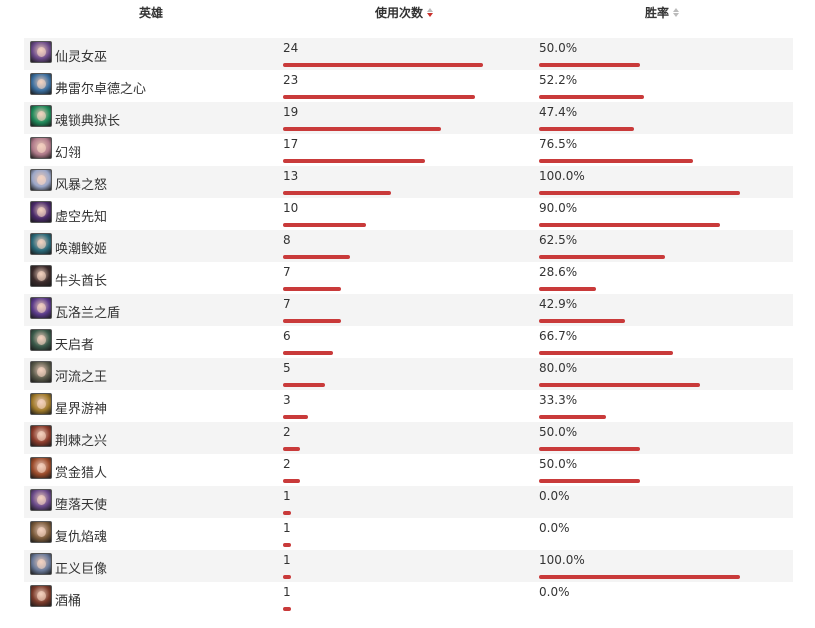 The height and width of the screenshot is (628, 815). I want to click on column-header-winrate: 胜率, so click(662, 12).